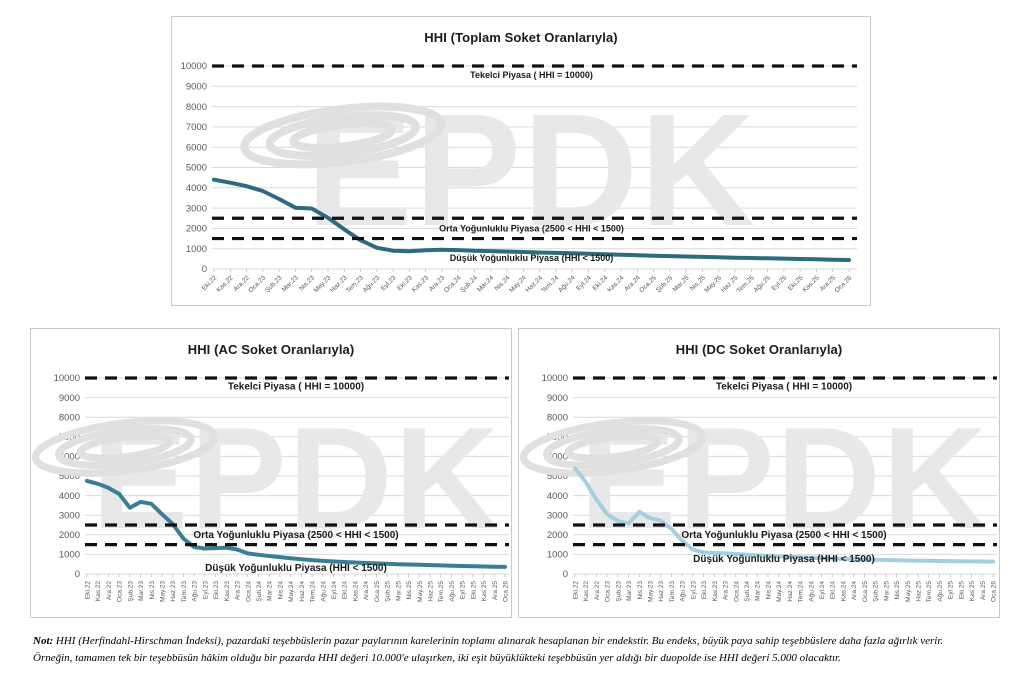  Describe the element at coordinates (196, 127) in the screenshot. I see `svg-text: 7000` at that location.